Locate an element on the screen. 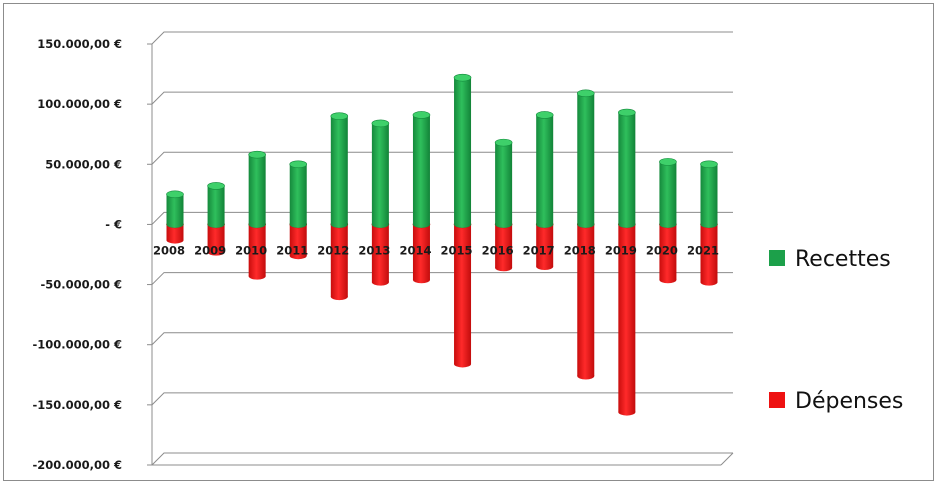 The height and width of the screenshot is (486, 939). bar-recettes-2011 is located at coordinates (298, 194).